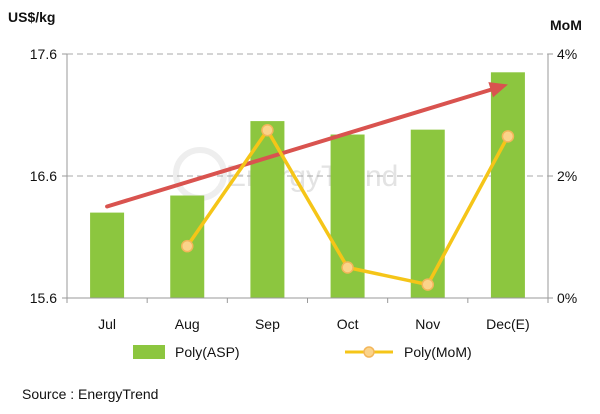 This screenshot has width=600, height=414. Describe the element at coordinates (508, 324) in the screenshot. I see `x-tick-label-5: Dec(E)` at that location.